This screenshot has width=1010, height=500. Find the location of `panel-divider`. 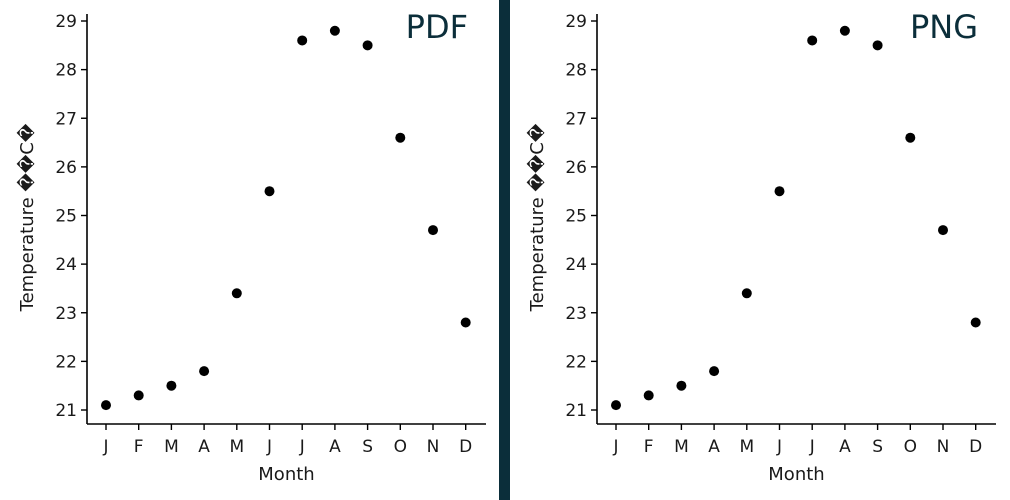

panel-divider is located at coordinates (504, 250).